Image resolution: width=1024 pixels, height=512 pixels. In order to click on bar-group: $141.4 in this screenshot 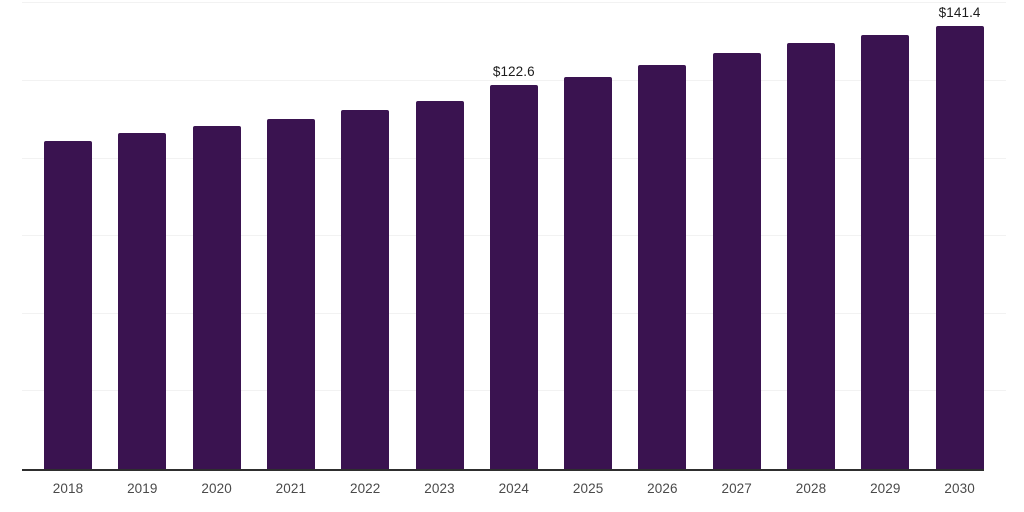, I will do `click(959, 235)`.